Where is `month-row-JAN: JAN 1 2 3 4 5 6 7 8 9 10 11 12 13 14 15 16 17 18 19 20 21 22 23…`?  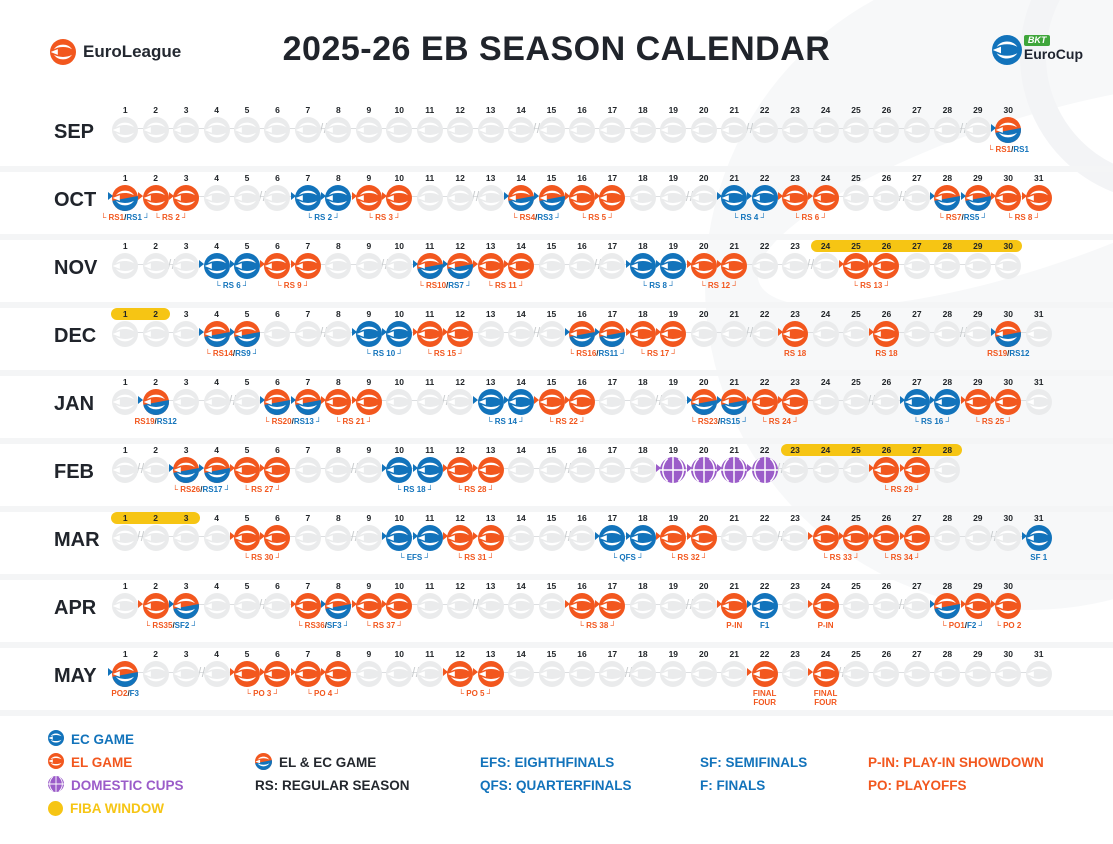 month-row-JAN: JAN 1 2 3 4 5 6 7 8 9 10 11 12 13 14 15 16 17 18 19 20 21 22 23… is located at coordinates (582, 407).